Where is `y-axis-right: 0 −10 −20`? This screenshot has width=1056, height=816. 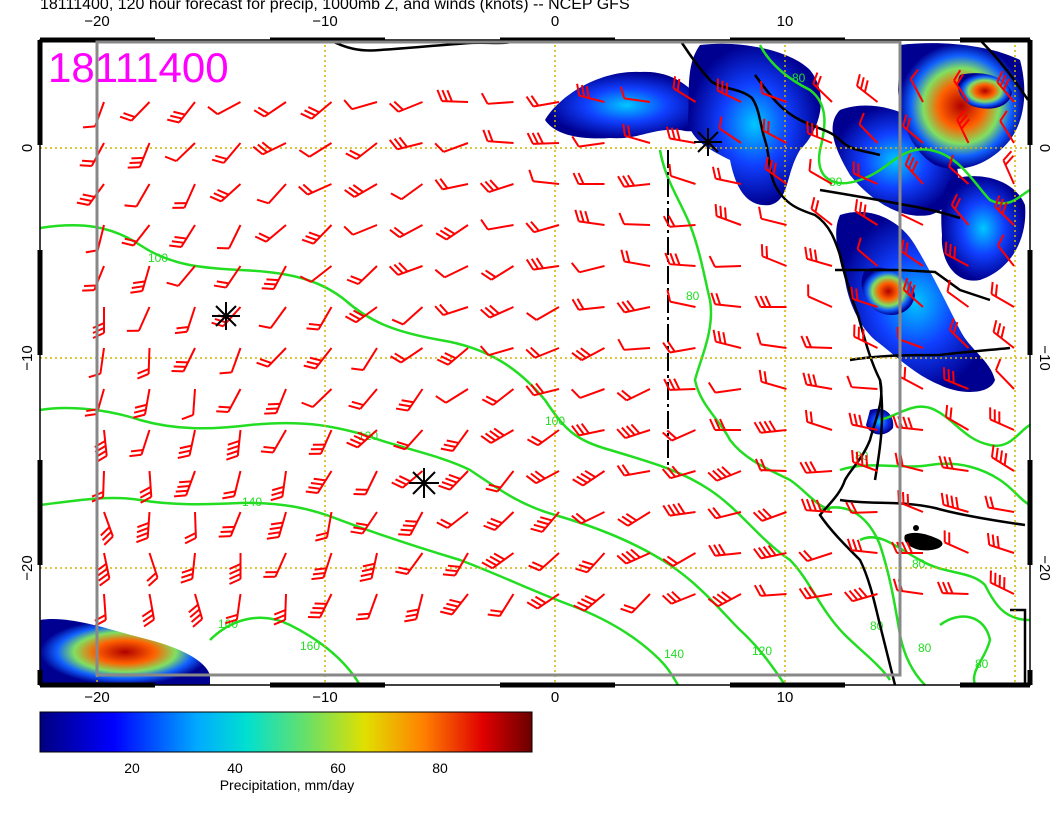 y-axis-right: 0 −10 −20 is located at coordinates (1044, 362).